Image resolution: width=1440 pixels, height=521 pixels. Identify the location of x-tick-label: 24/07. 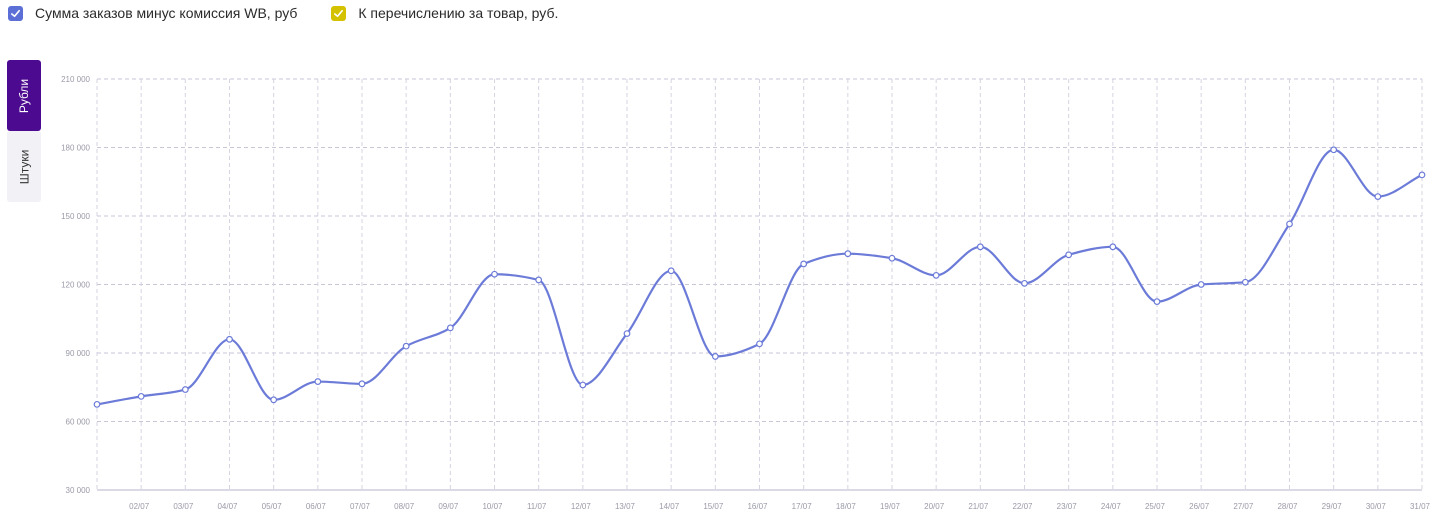
(1111, 506).